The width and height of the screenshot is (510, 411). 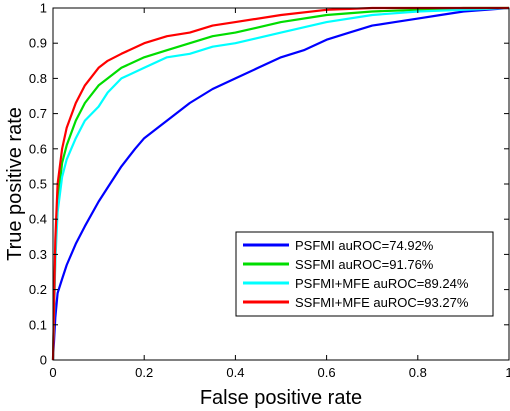 I want to click on x-tick-label: 0.4, so click(x=235, y=372).